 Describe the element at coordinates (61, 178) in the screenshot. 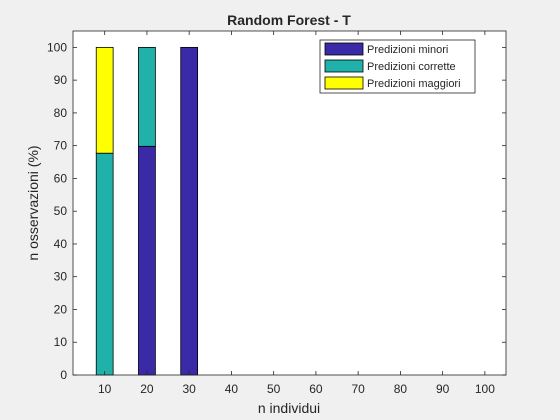

I see `y-tick-label: 60` at that location.